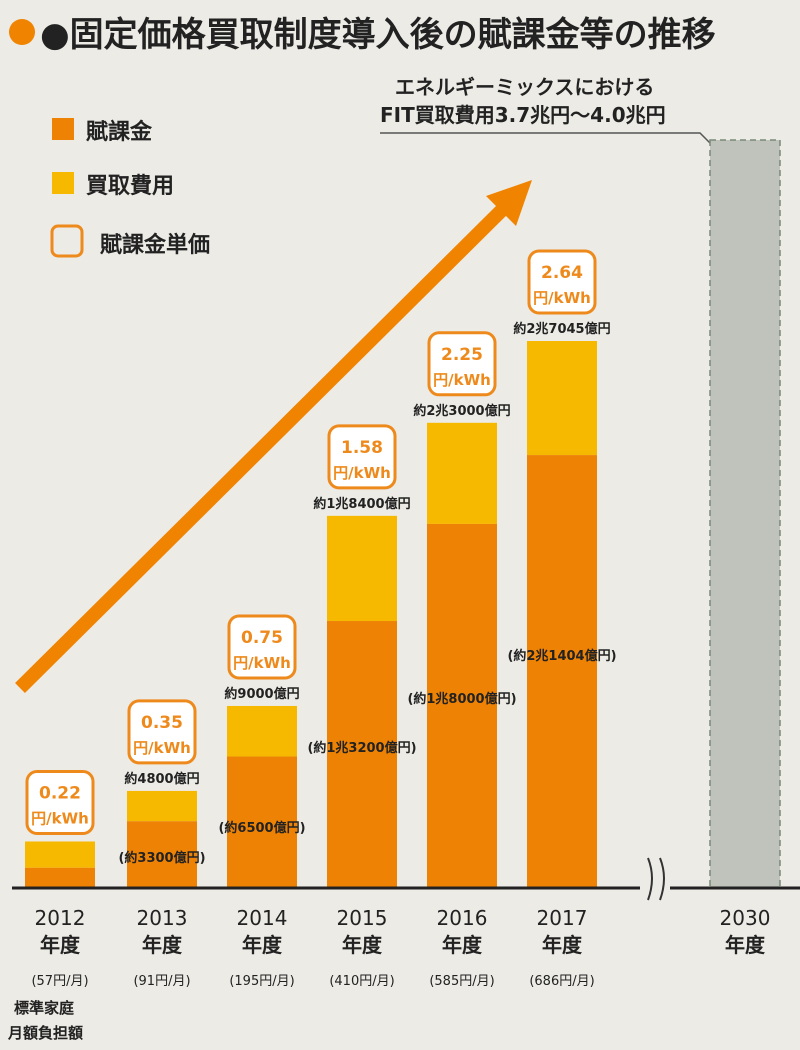 This screenshot has height=1050, width=800. Describe the element at coordinates (509, 203) in the screenshot. I see `trend-arrow-head` at that location.